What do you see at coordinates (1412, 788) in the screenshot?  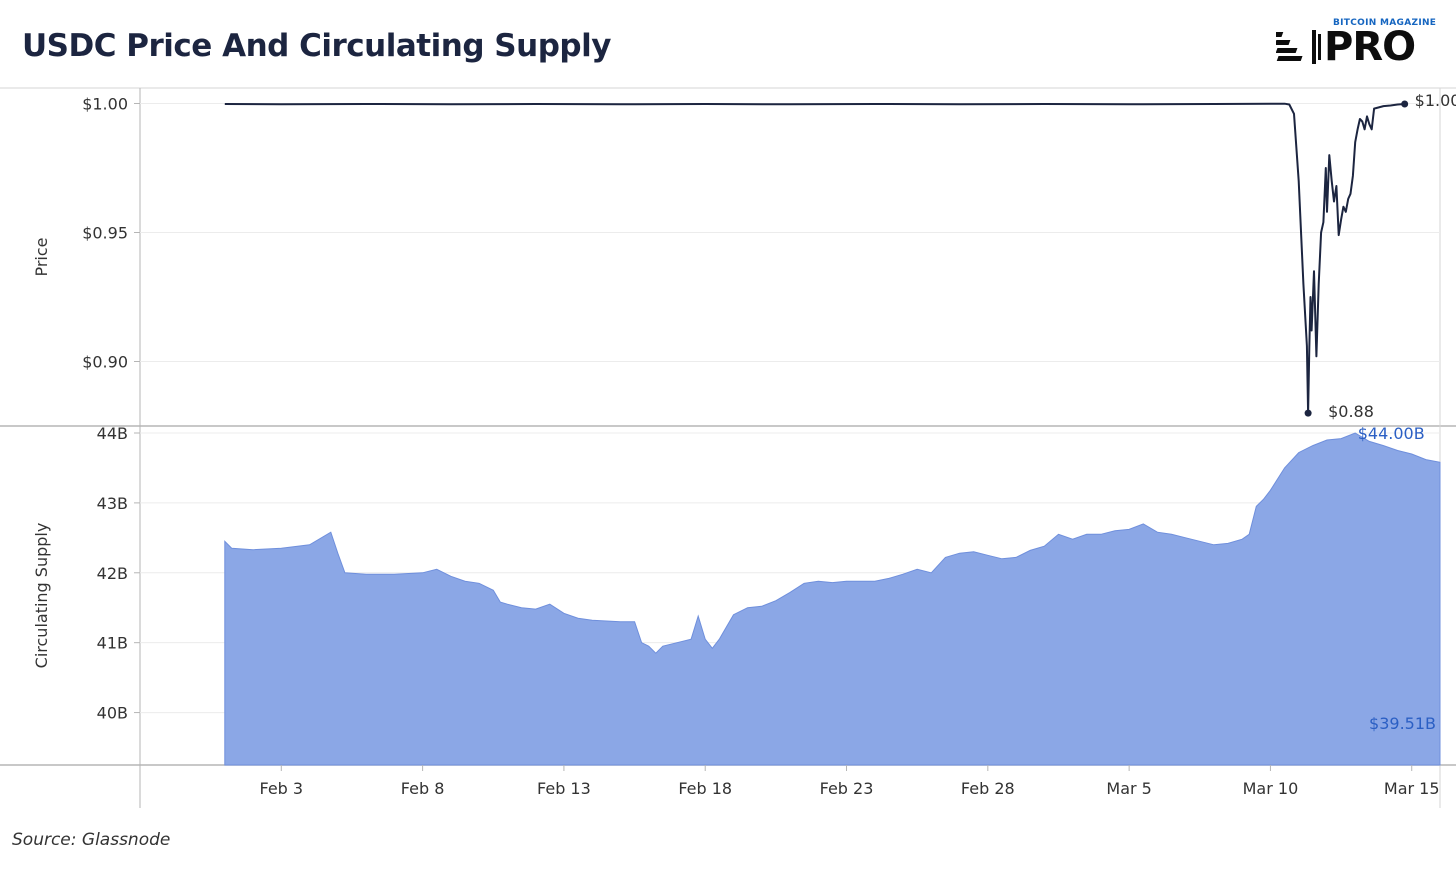 I see `x-tick-label: Mar 15` at bounding box center [1412, 788].